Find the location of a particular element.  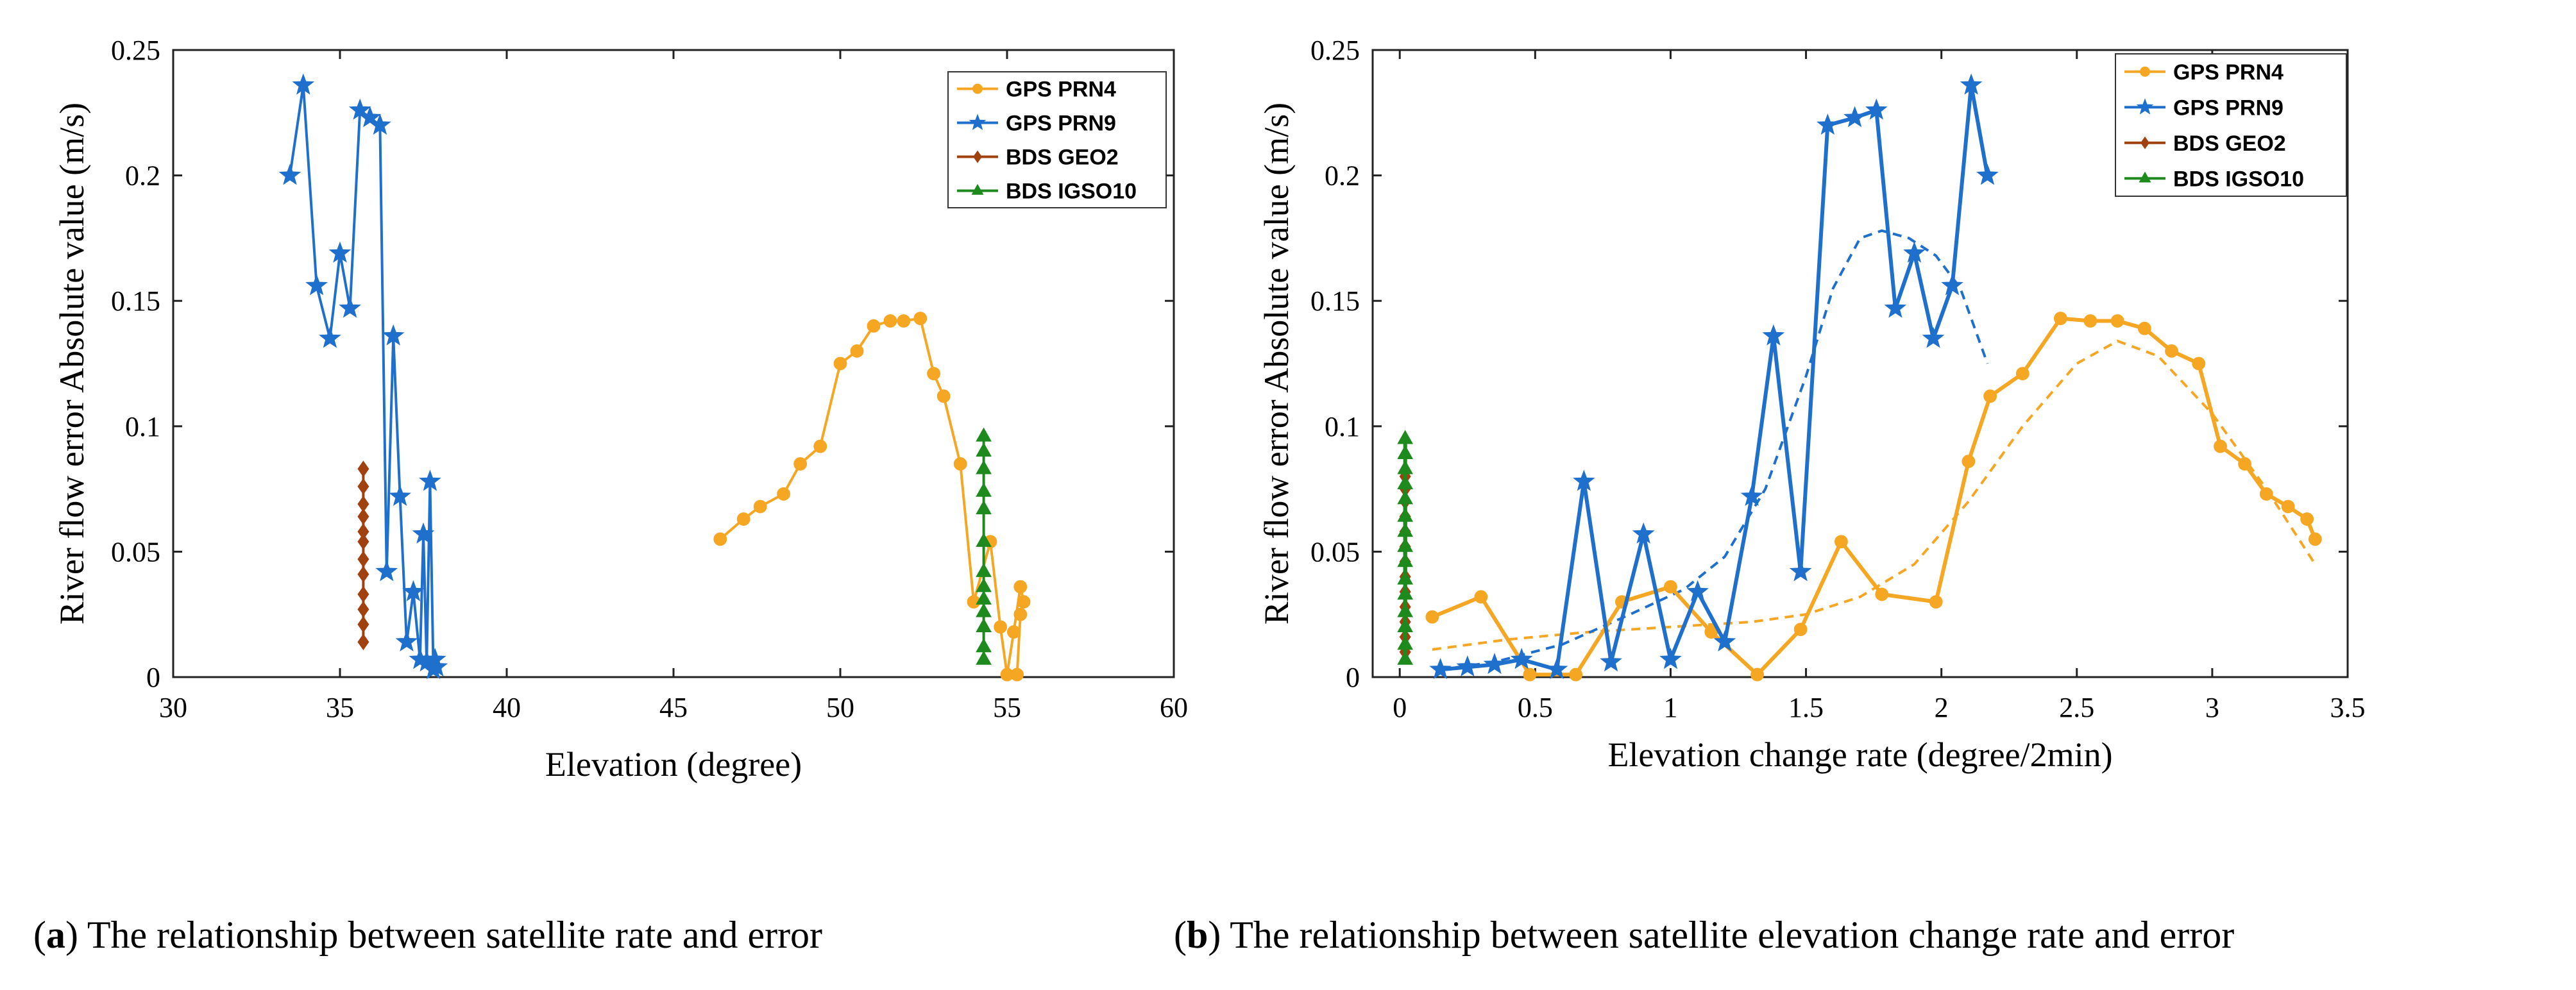

x-tick-label: 55 is located at coordinates (1007, 707).